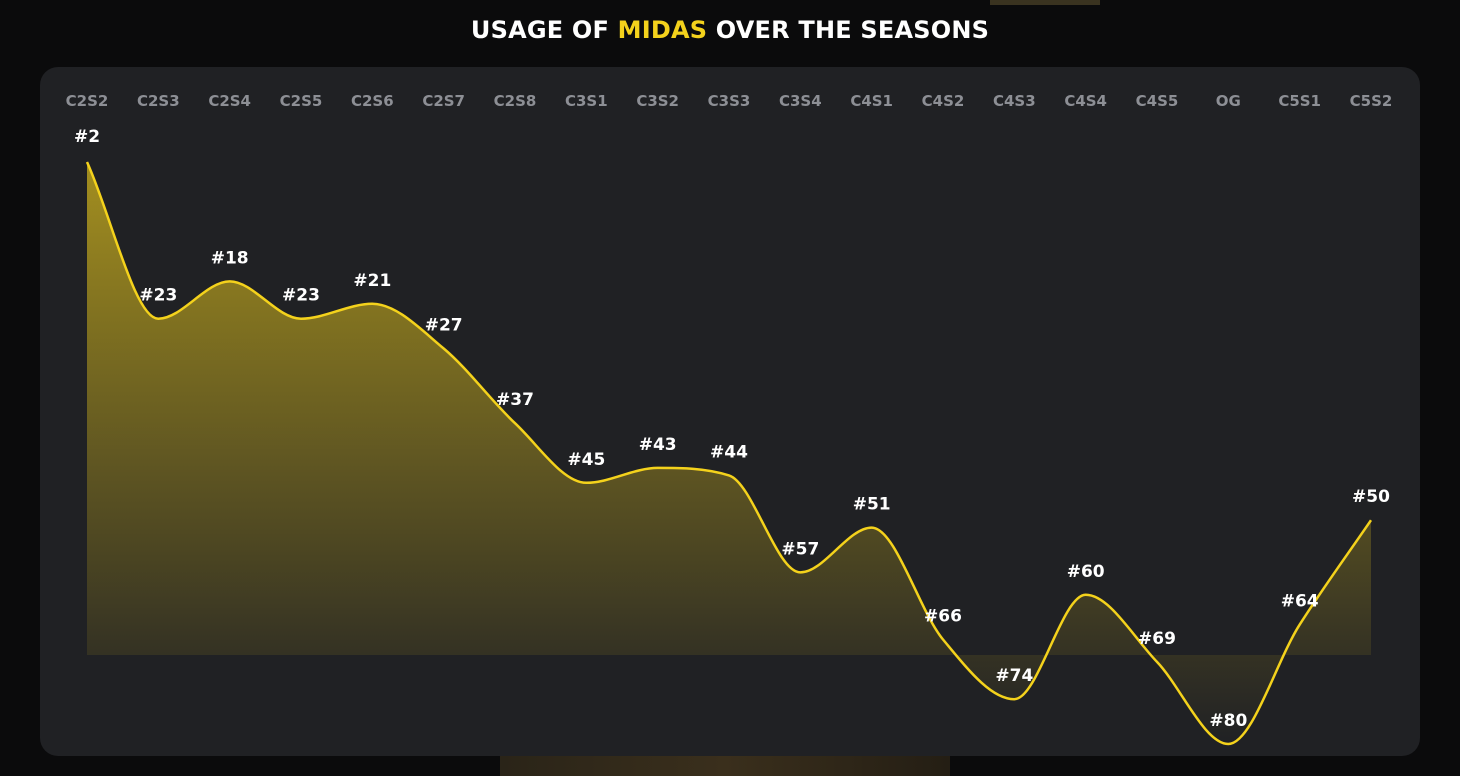  What do you see at coordinates (943, 101) in the screenshot?
I see `x-tick-label: C4S2` at bounding box center [943, 101].